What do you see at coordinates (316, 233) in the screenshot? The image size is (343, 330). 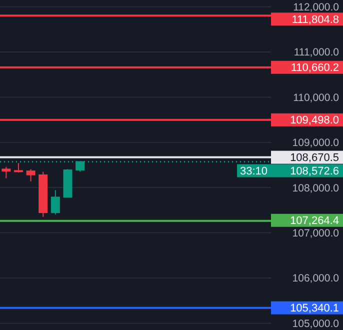 I see `y-tick-label: 107,000.0` at bounding box center [316, 233].